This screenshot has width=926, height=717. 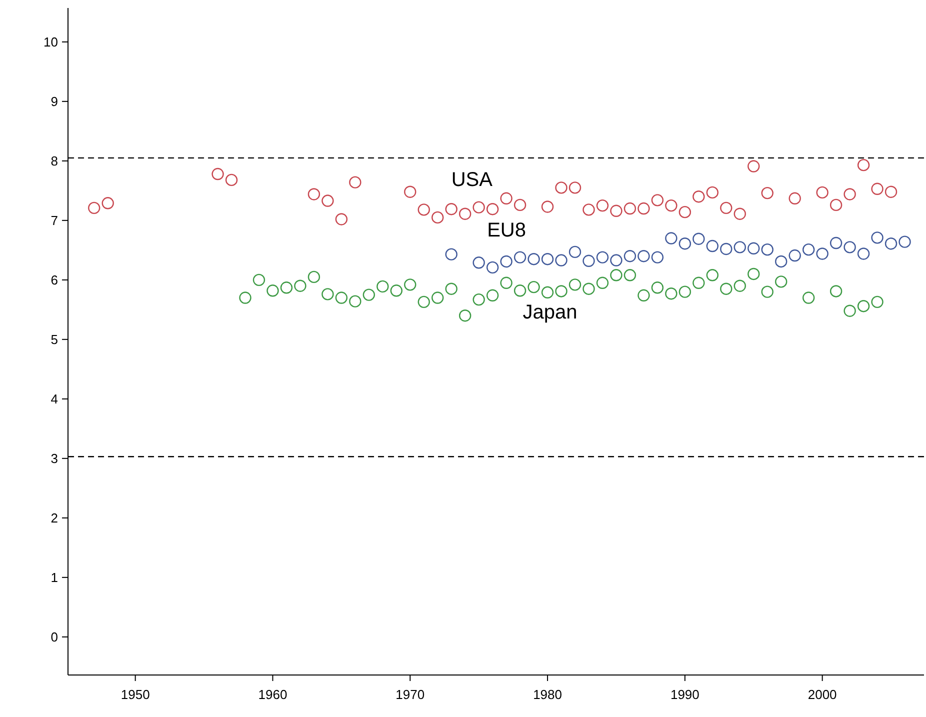 I want to click on y-tick-label: 0, so click(x=54, y=636).